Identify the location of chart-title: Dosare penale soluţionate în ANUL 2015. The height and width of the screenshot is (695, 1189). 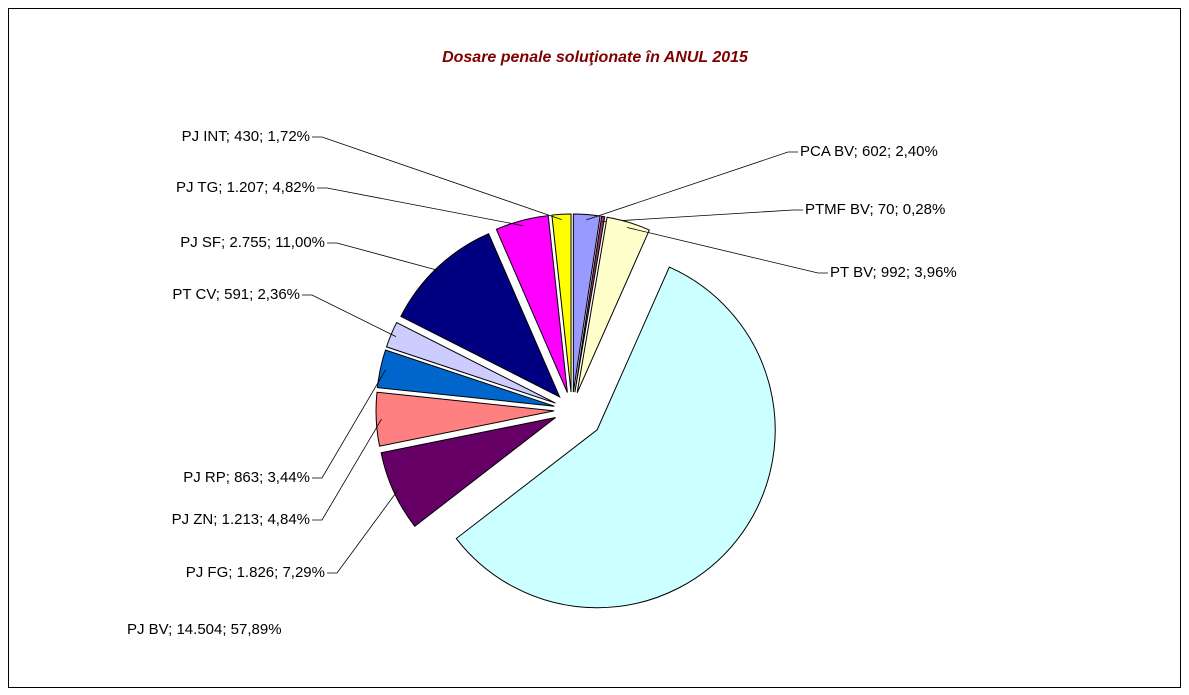
(595, 57).